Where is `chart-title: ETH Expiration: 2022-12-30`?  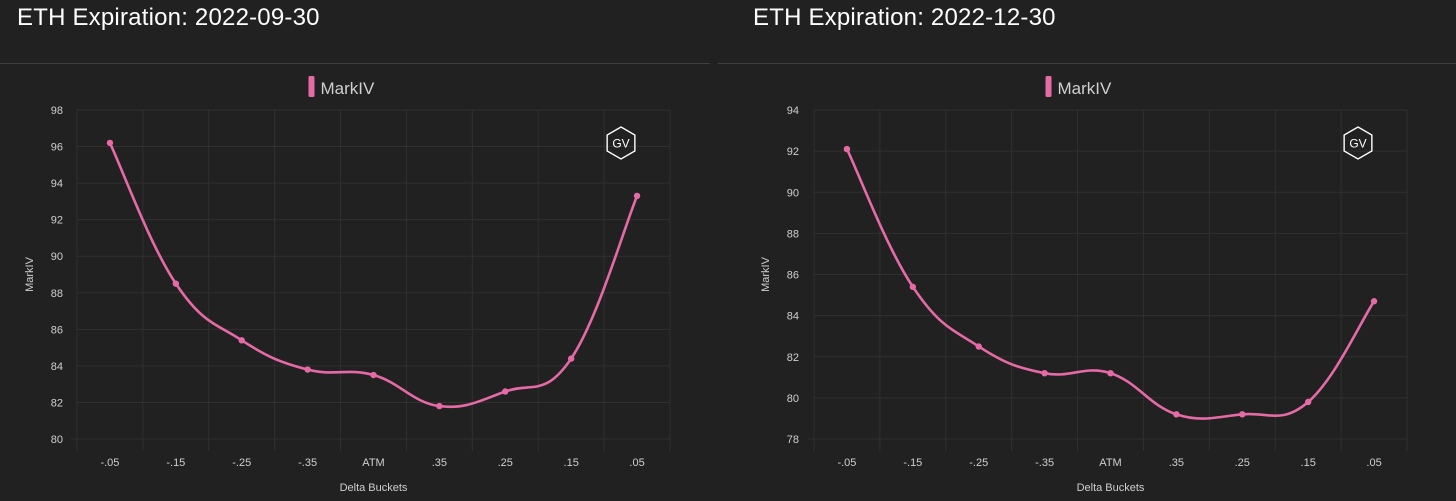 chart-title: ETH Expiration: 2022-12-30 is located at coordinates (904, 17).